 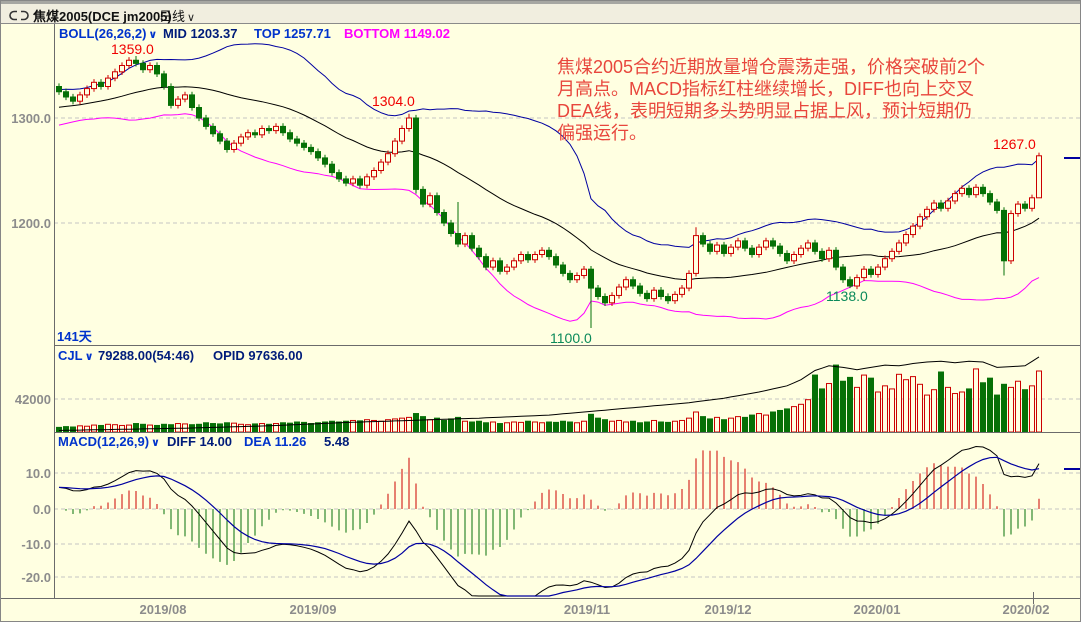 What do you see at coordinates (549, 398) in the screenshot?
I see `volume-bars` at bounding box center [549, 398].